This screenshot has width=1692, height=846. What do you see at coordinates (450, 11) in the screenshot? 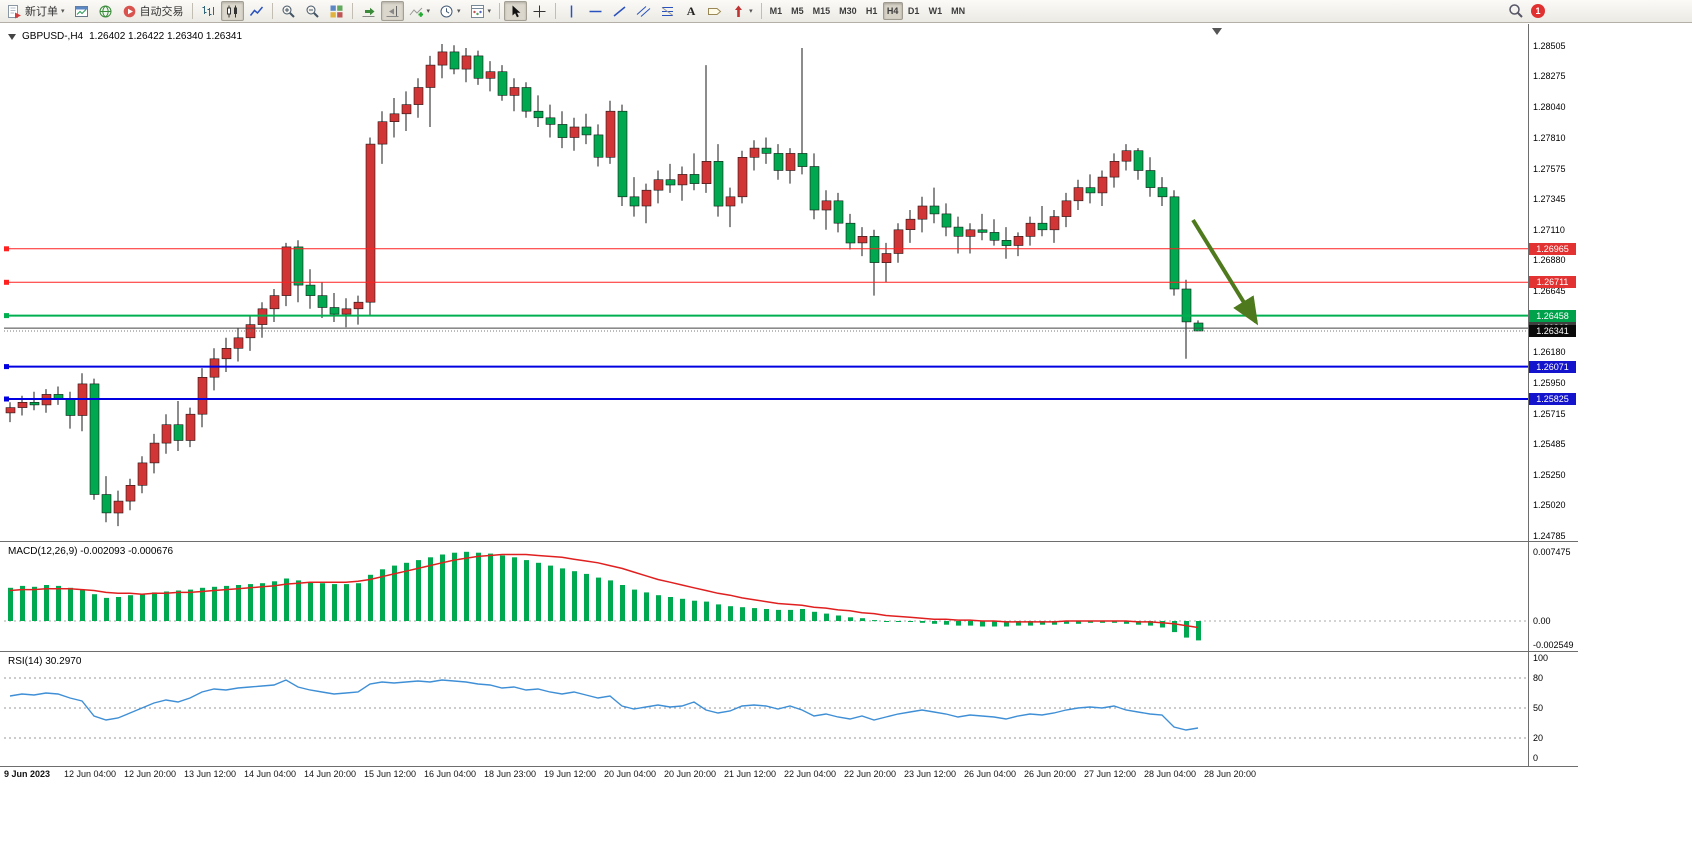
I see `periods-button: ▾` at bounding box center [450, 11].